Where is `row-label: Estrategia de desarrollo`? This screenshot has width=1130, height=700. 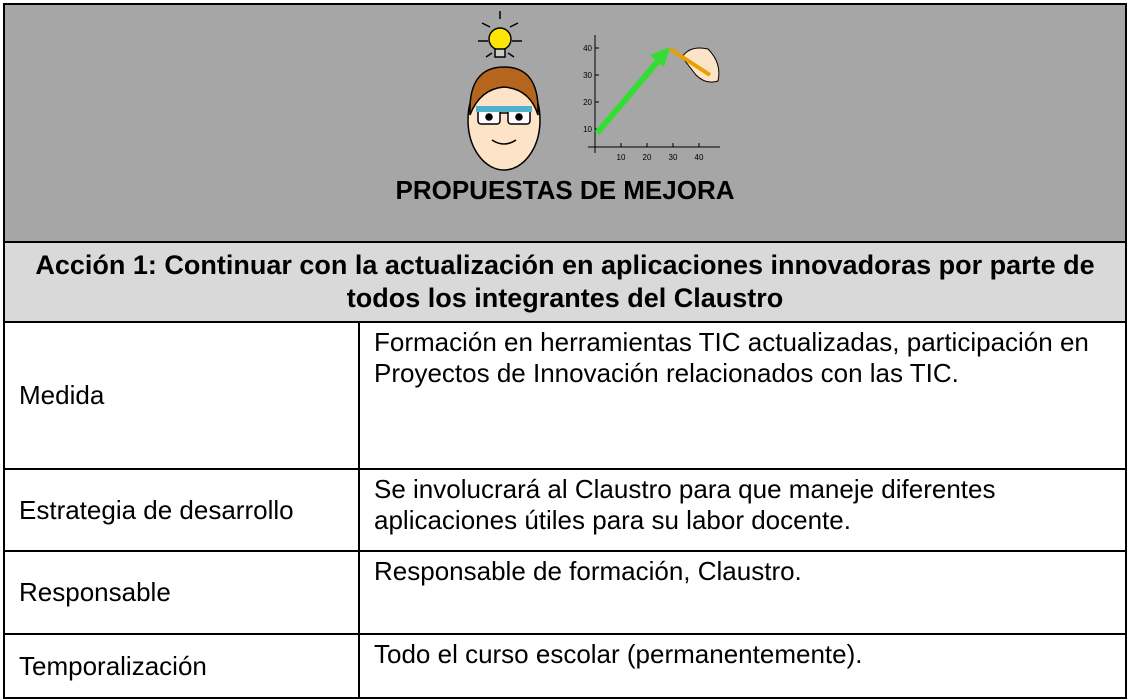
row-label: Estrategia de desarrollo is located at coordinates (181, 510).